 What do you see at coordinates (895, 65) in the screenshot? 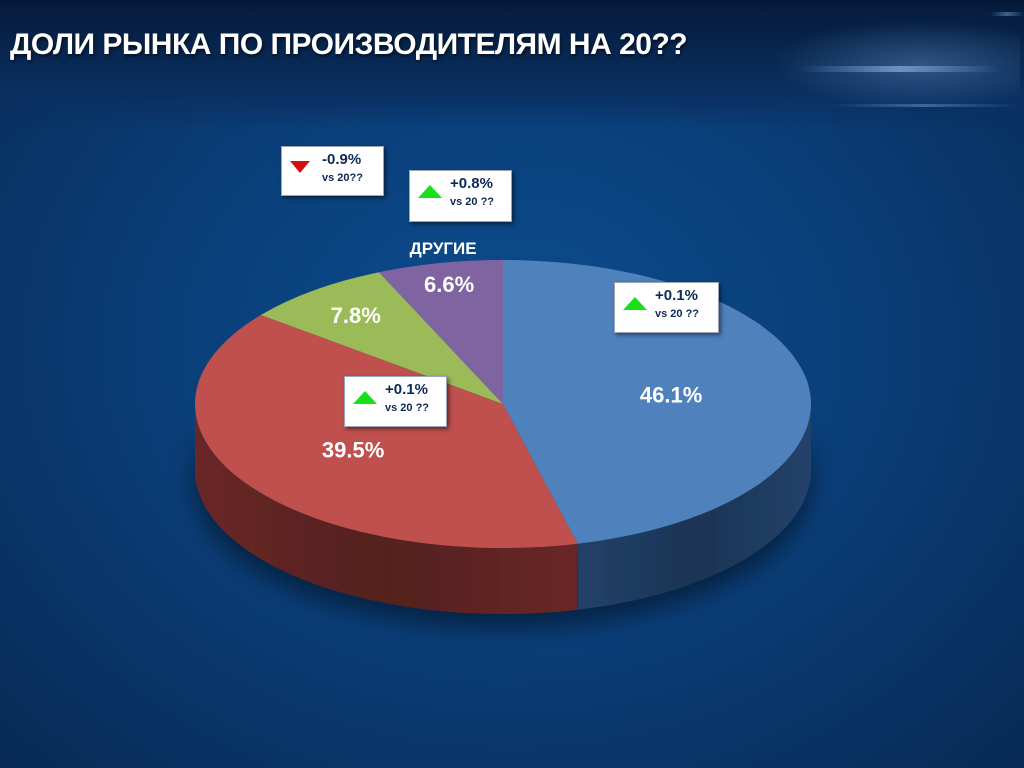
I see `logo-watermark` at bounding box center [895, 65].